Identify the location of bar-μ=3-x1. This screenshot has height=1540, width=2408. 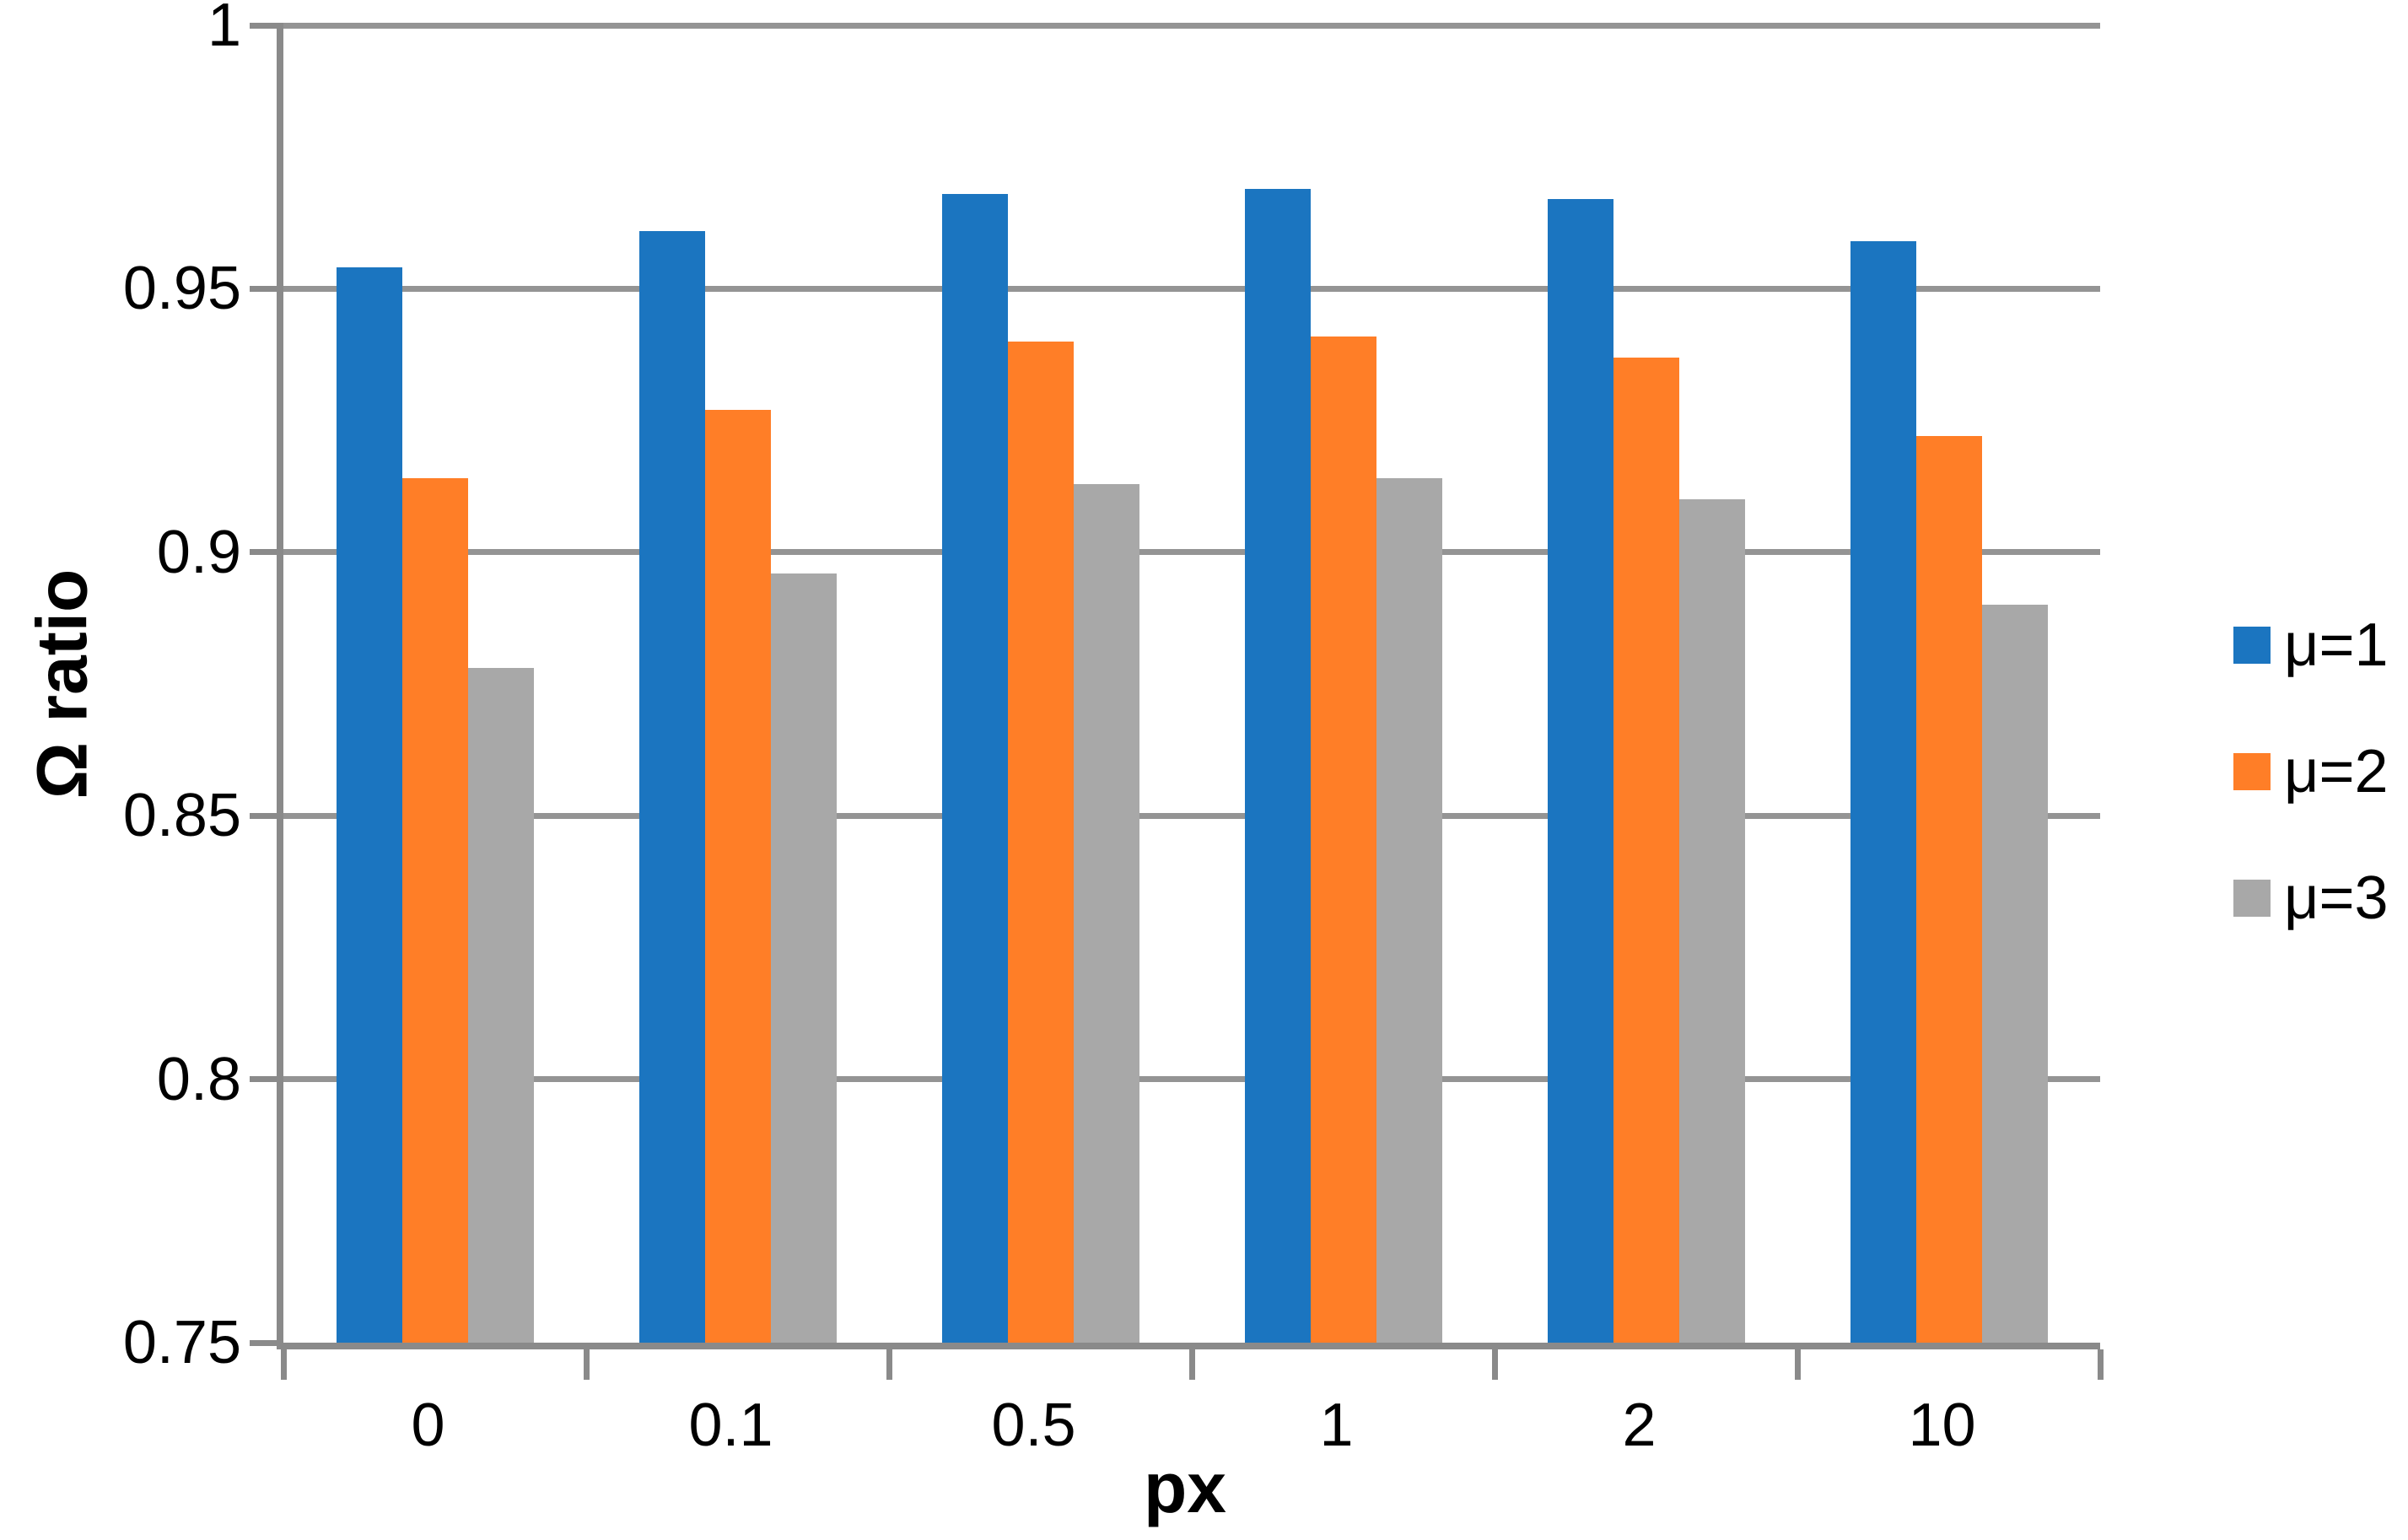
(1409, 911).